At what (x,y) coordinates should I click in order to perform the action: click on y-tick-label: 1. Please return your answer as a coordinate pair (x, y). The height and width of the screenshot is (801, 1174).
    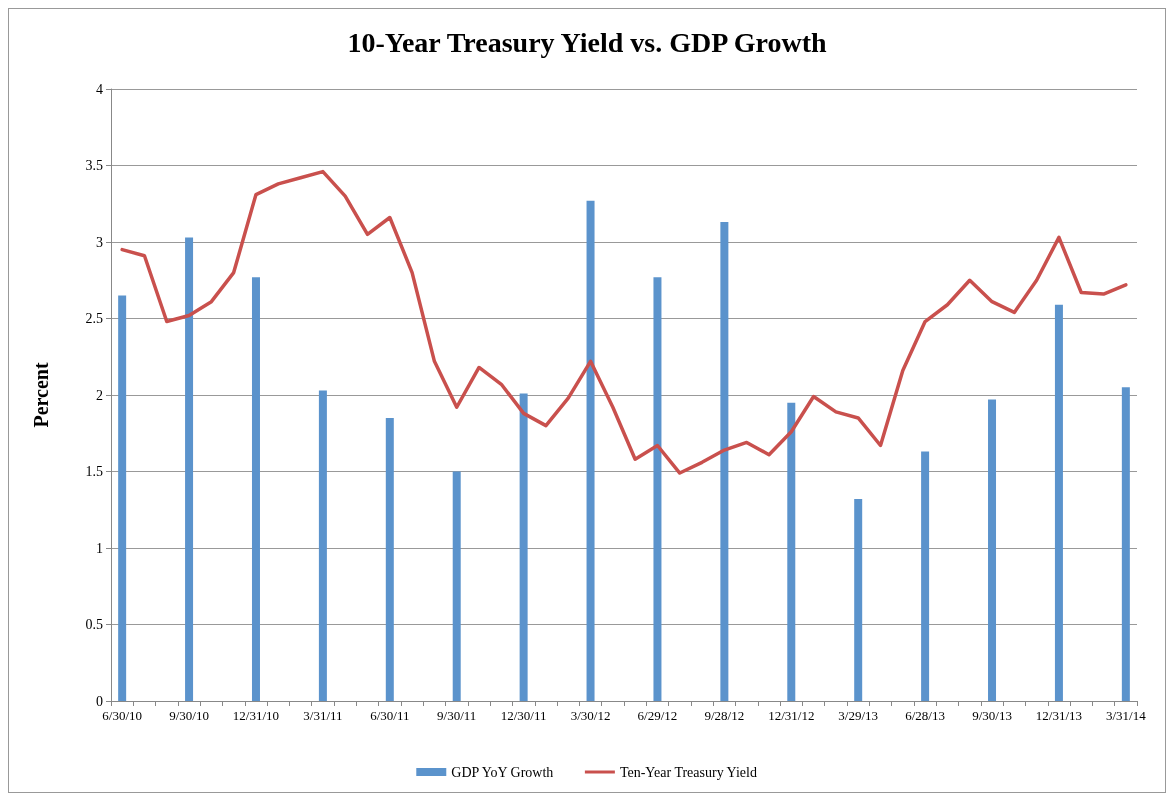
    Looking at the image, I should click on (99, 548).